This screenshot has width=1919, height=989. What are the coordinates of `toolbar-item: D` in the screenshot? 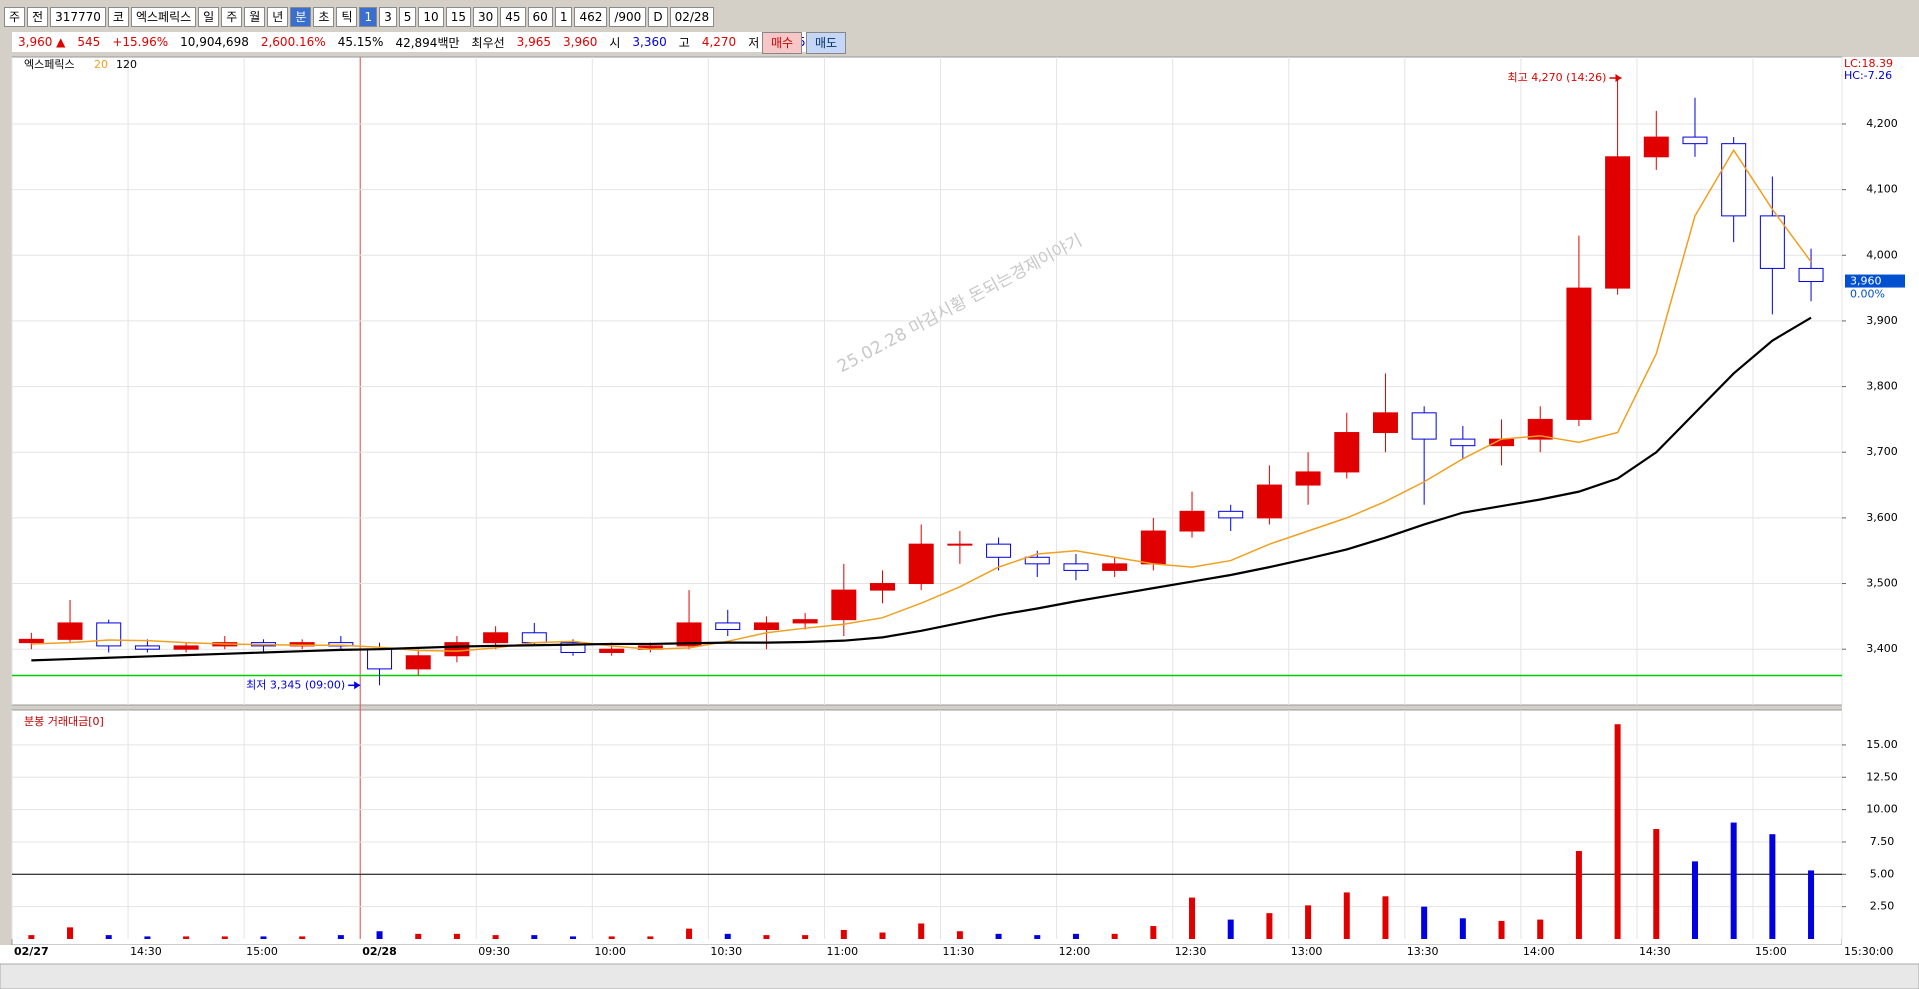 It's located at (658, 17).